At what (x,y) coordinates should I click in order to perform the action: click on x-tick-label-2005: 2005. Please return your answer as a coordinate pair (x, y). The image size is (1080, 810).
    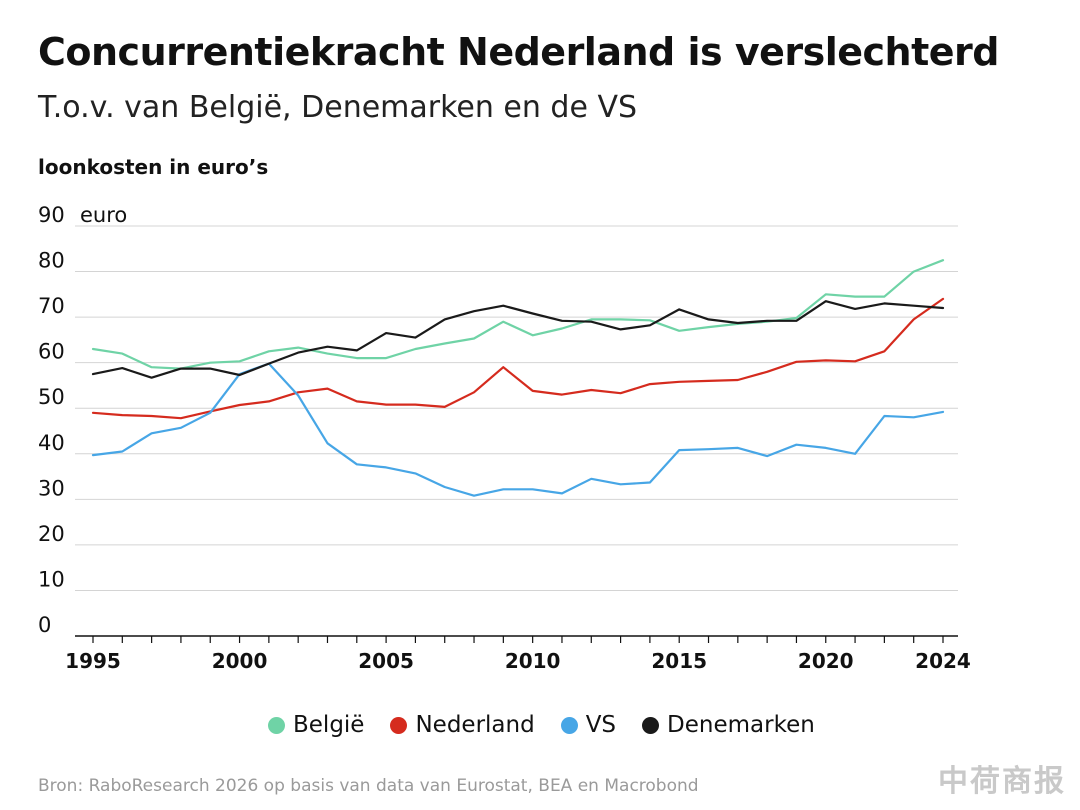
    Looking at the image, I should click on (386, 661).